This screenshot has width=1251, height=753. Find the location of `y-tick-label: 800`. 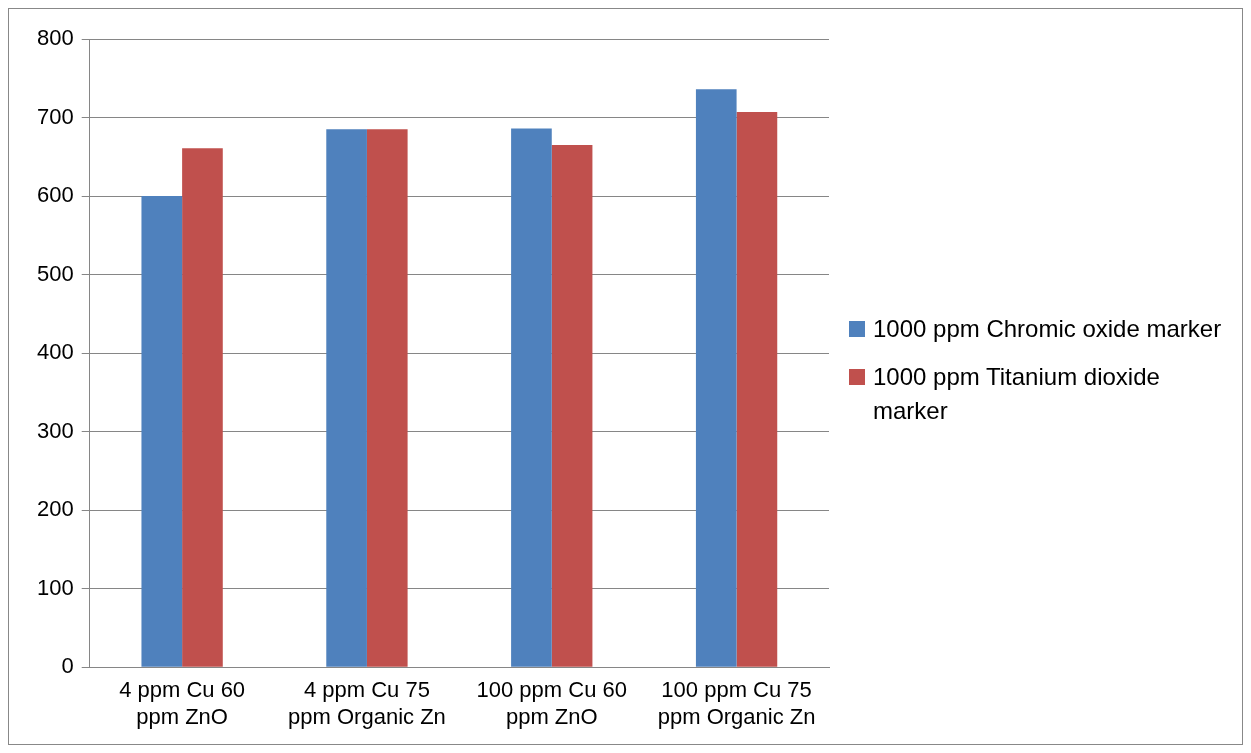

y-tick-label: 800 is located at coordinates (55, 38).